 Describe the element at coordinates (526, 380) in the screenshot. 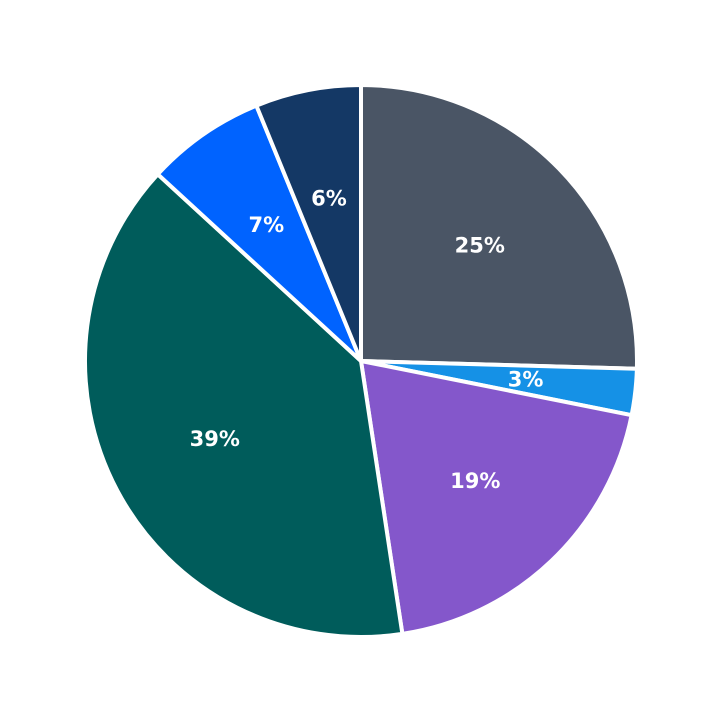

I see `slice-label: 3%` at that location.